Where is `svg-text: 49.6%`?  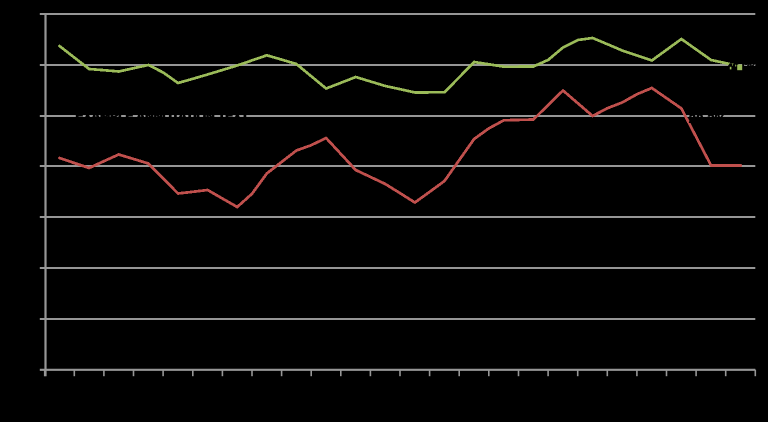
svg-text: 49.6% is located at coordinates (743, 68).